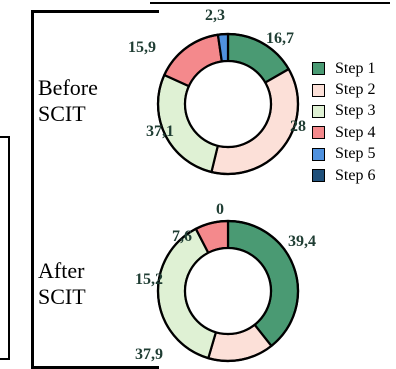 This screenshot has width=396, height=369. Describe the element at coordinates (62, 283) in the screenshot. I see `row-label-after: After SCIT` at that location.